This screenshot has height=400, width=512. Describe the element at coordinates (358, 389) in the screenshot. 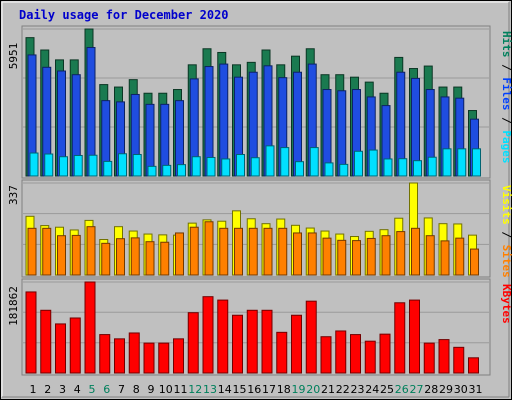

I see `day-label-23: 23` at that location.